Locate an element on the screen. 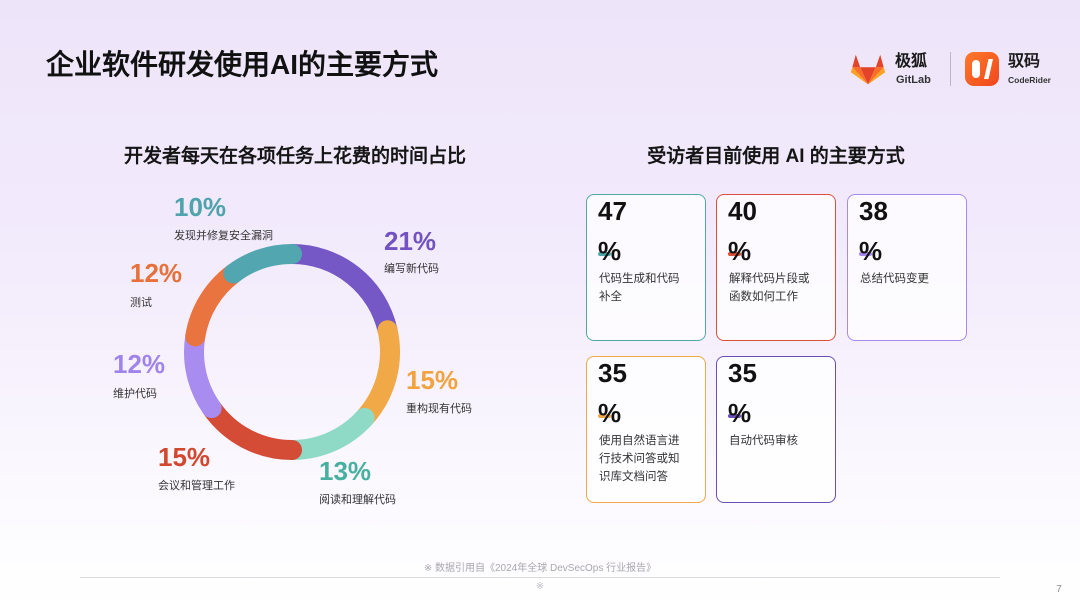 The width and height of the screenshot is (1080, 608). slice-value-label: 10% is located at coordinates (200, 207).